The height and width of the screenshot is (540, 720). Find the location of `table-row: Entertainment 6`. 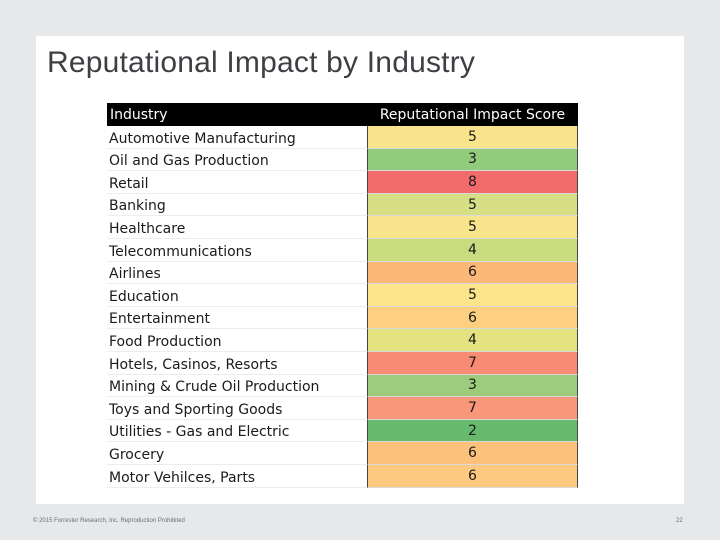

table-row: Entertainment 6 is located at coordinates (342, 318).